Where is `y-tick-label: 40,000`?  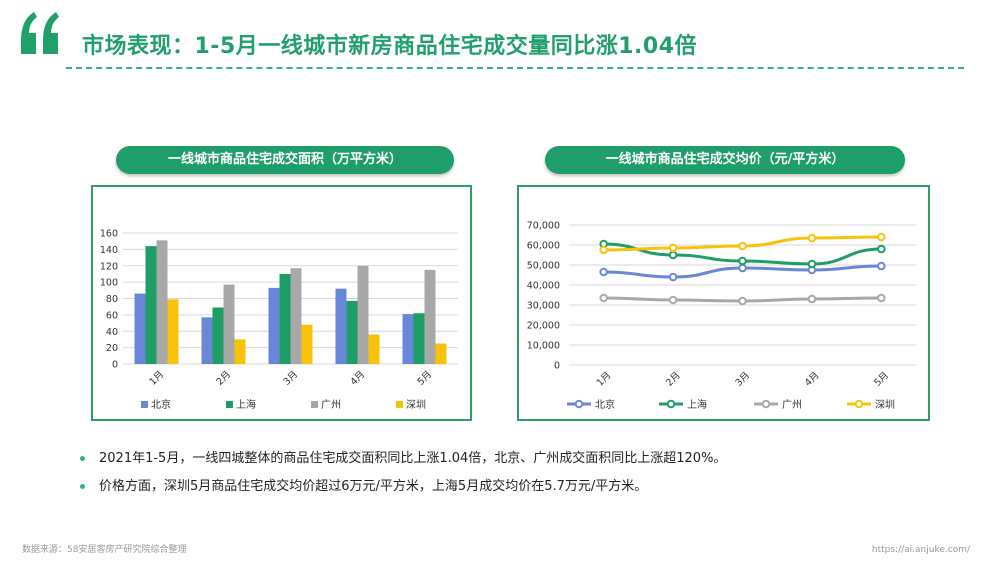 y-tick-label: 40,000 is located at coordinates (543, 286).